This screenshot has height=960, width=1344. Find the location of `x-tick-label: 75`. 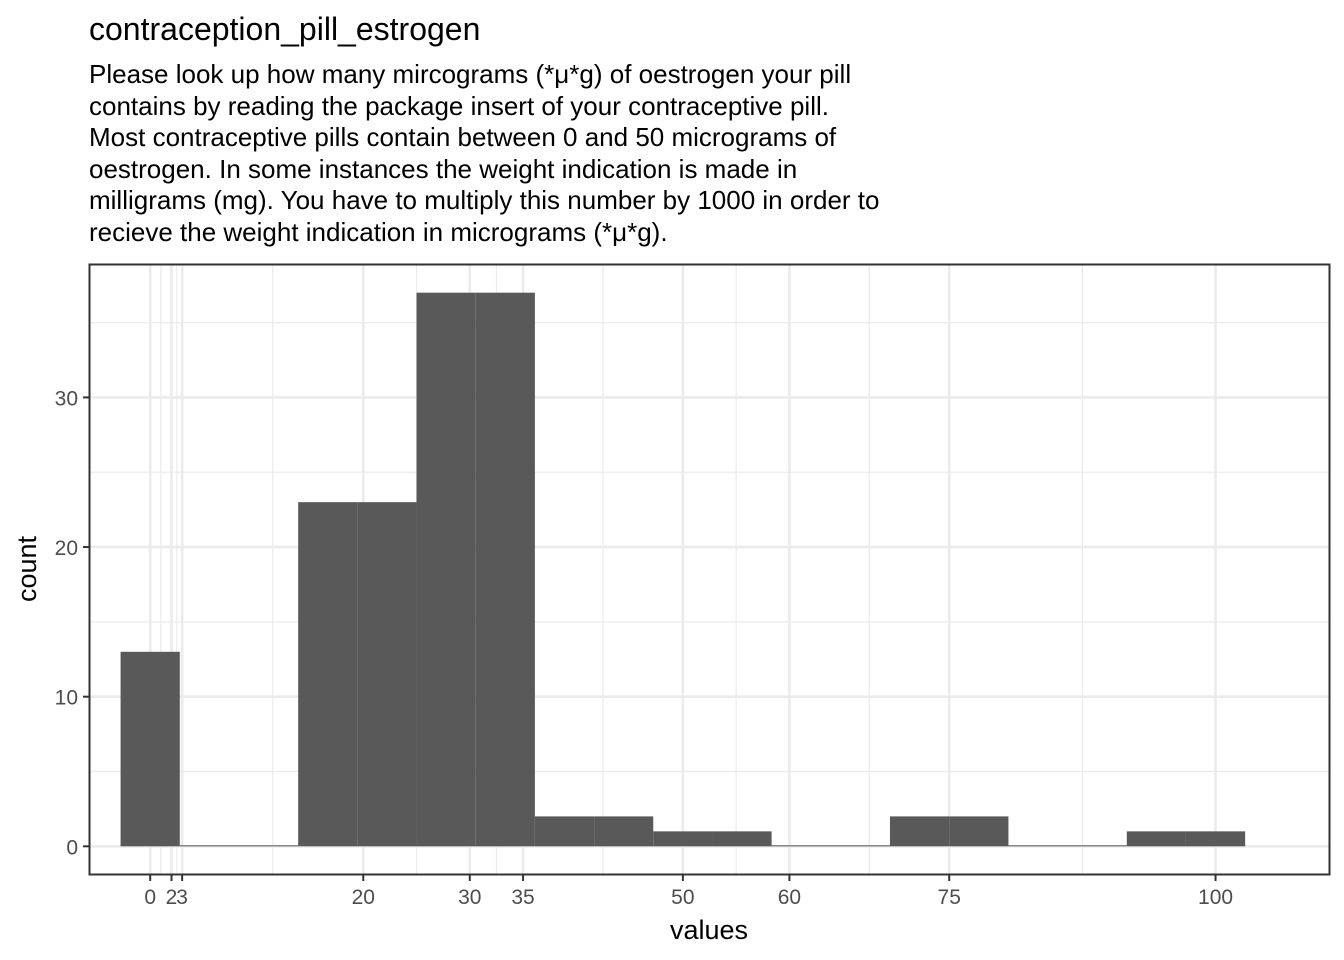

x-tick-label: 75 is located at coordinates (949, 897).